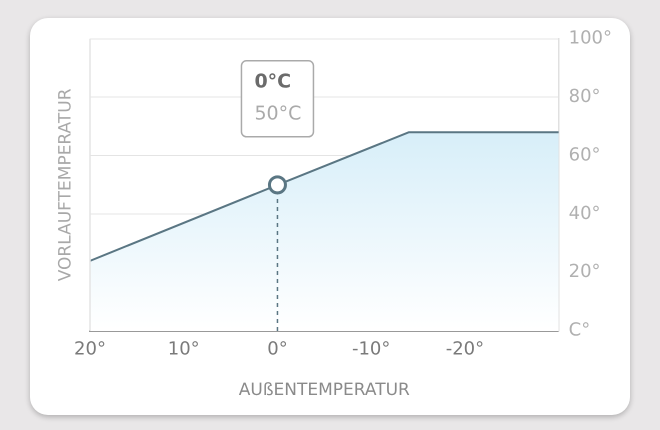 The height and width of the screenshot is (430, 660). What do you see at coordinates (590, 37) in the screenshot?
I see `y-tick-label: 100°` at bounding box center [590, 37].